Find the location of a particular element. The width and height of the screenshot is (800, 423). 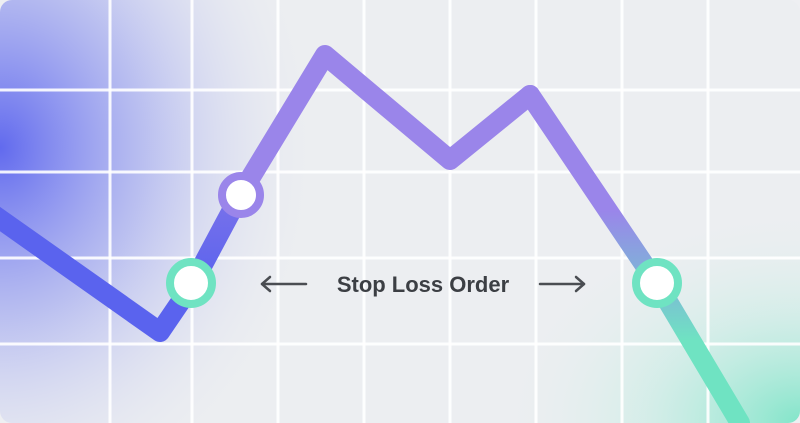

right-arrow-icon is located at coordinates (562, 284).